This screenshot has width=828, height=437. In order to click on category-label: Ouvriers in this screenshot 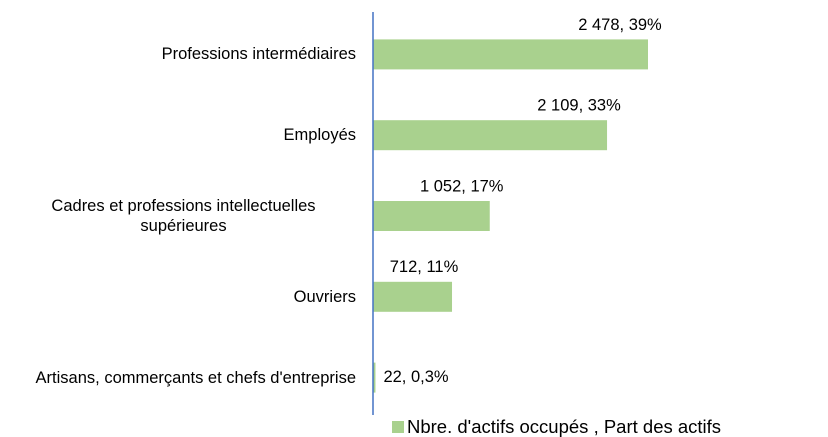, I will do `click(325, 297)`.